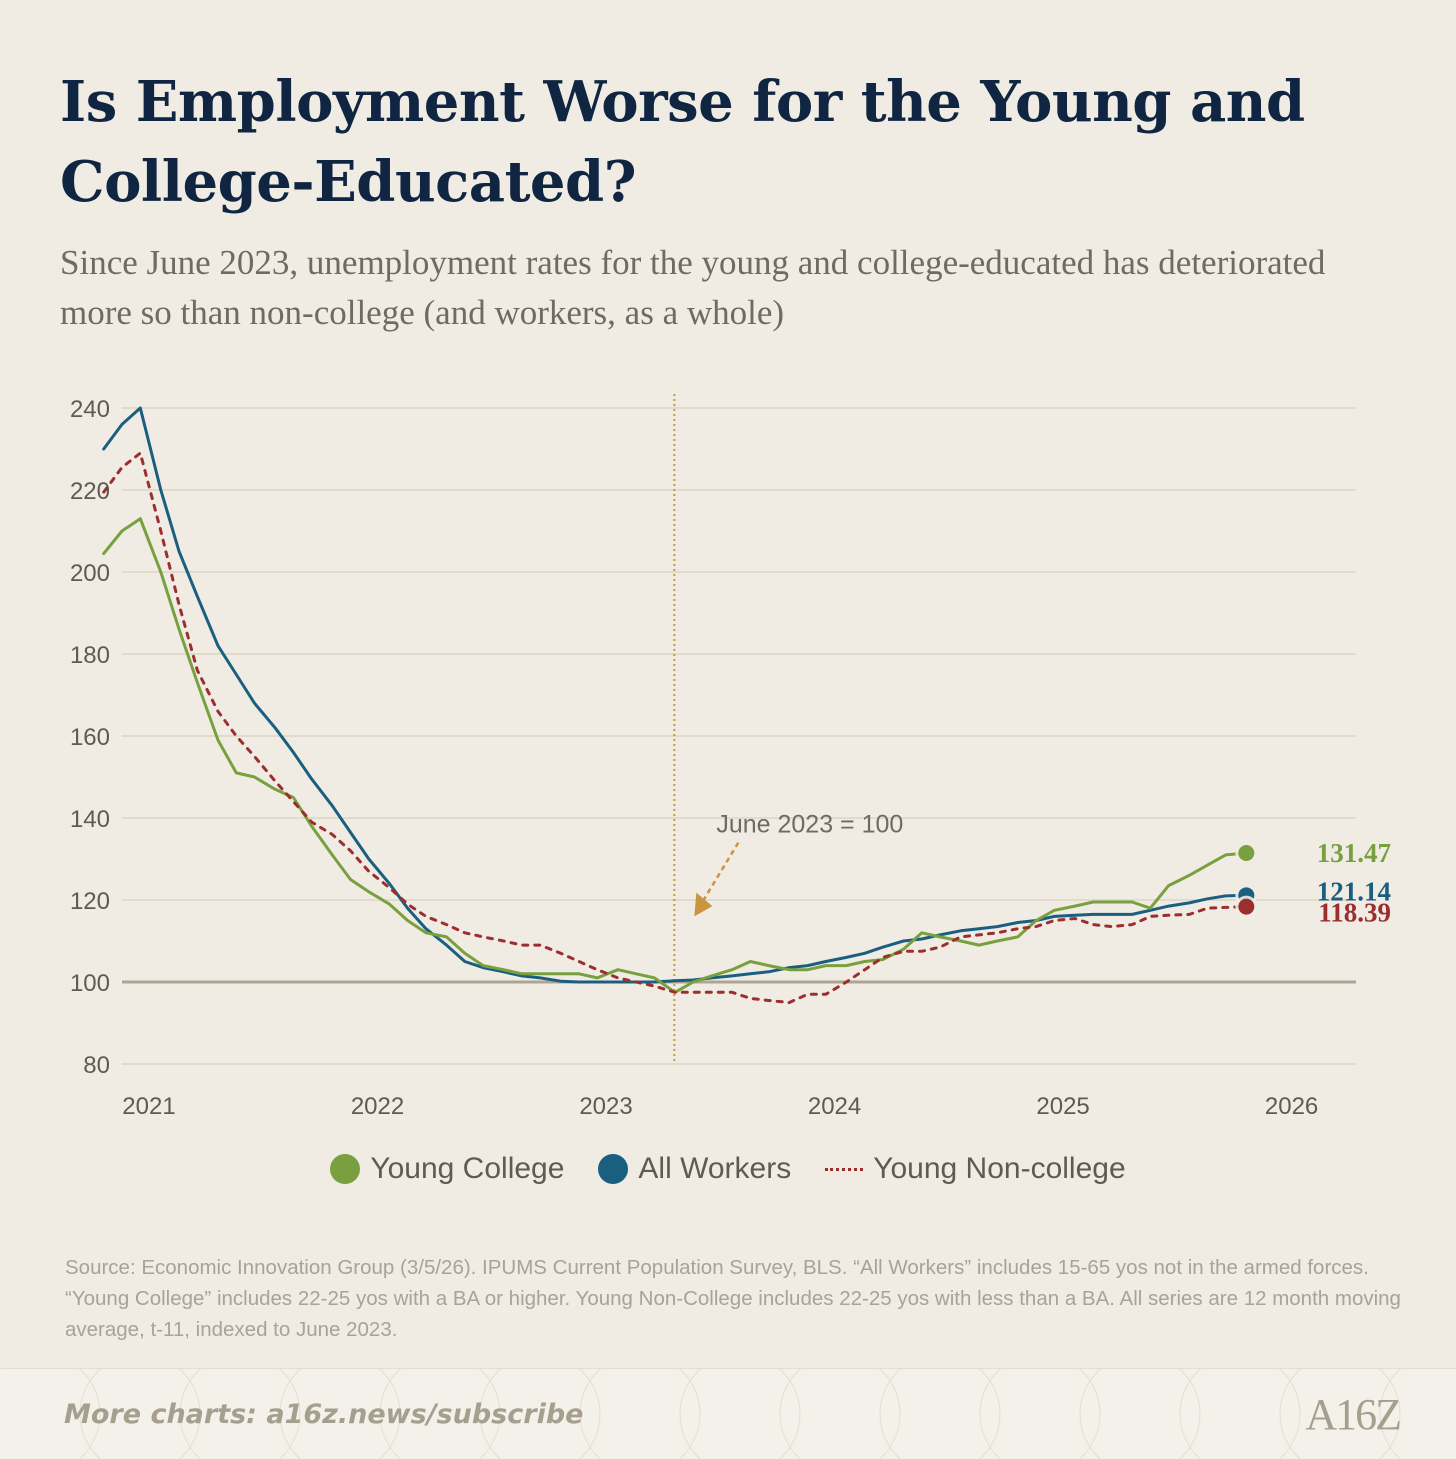 The width and height of the screenshot is (1456, 1459). What do you see at coordinates (1354, 891) in the screenshot?
I see `end-value-label: 121.14` at bounding box center [1354, 891].